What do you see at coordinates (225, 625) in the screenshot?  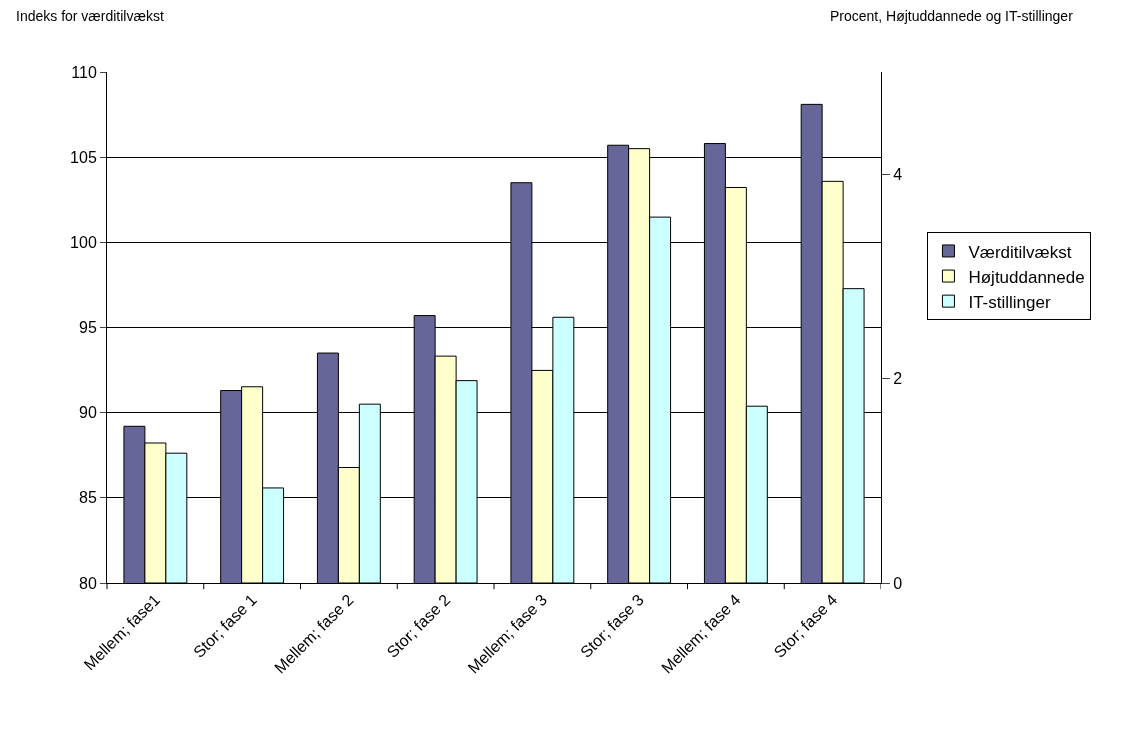 I see `x-tick-label: Stor; fase 1` at bounding box center [225, 625].